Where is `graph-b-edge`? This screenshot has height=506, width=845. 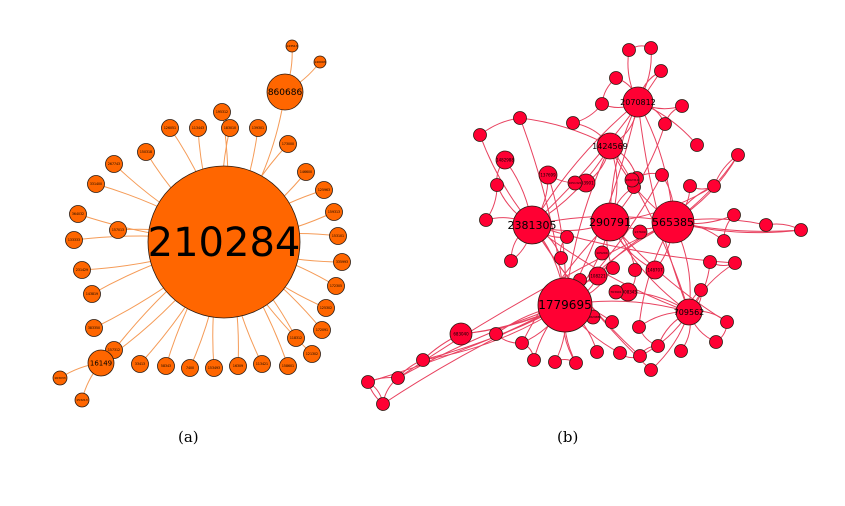
graph-b-edge is located at coordinates (535, 300).